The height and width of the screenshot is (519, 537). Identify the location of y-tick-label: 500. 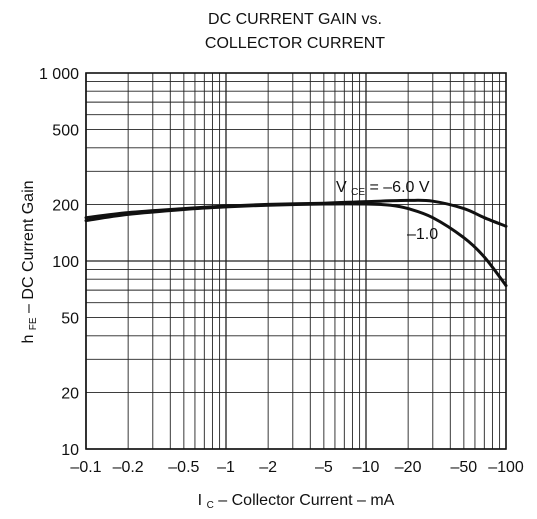
(65, 131).